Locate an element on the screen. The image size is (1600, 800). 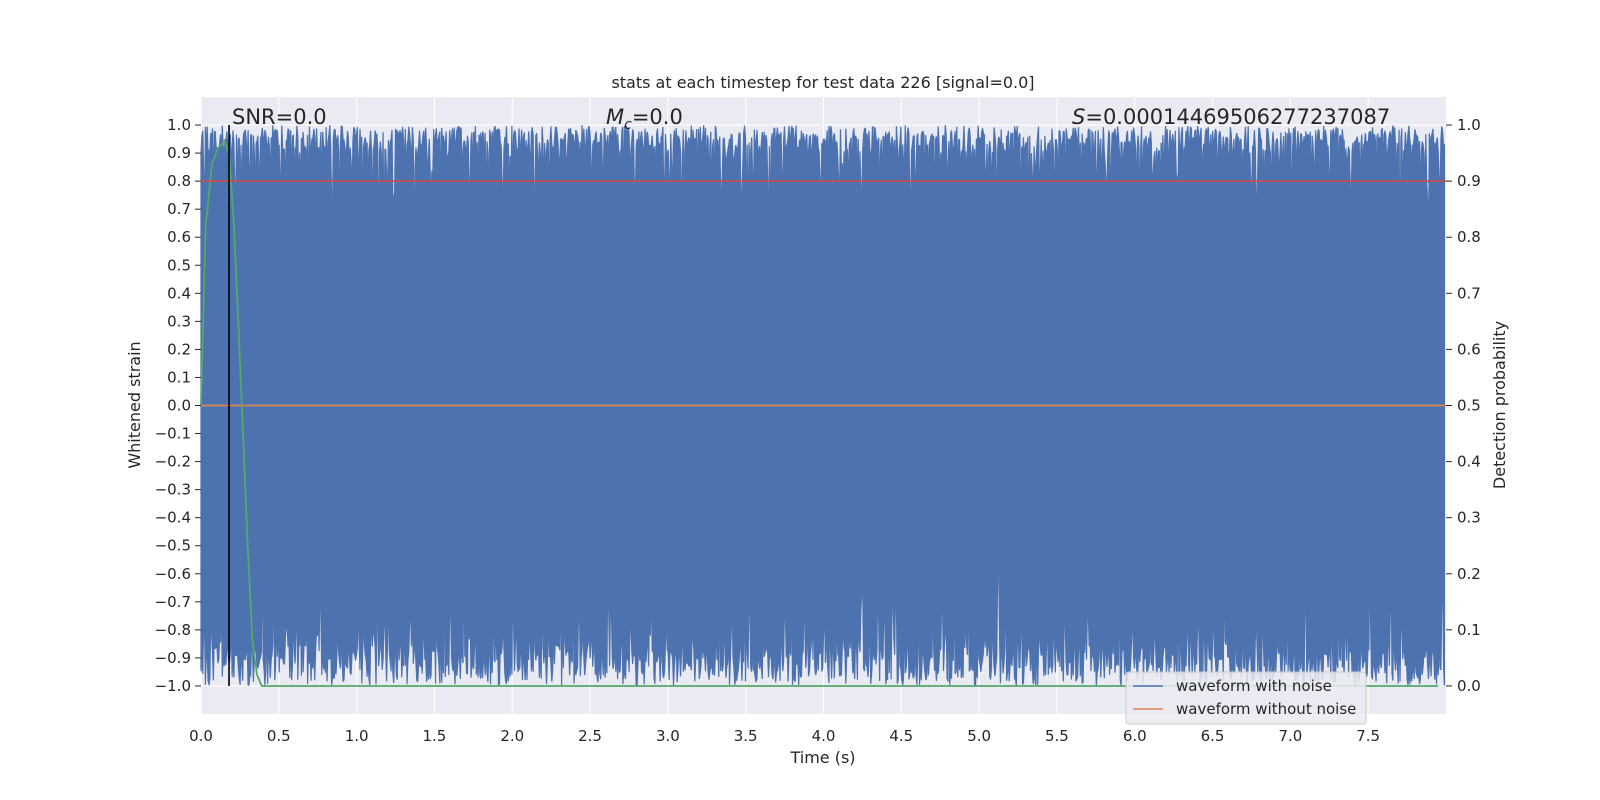
y-tick-label: −0.8 is located at coordinates (173, 630).